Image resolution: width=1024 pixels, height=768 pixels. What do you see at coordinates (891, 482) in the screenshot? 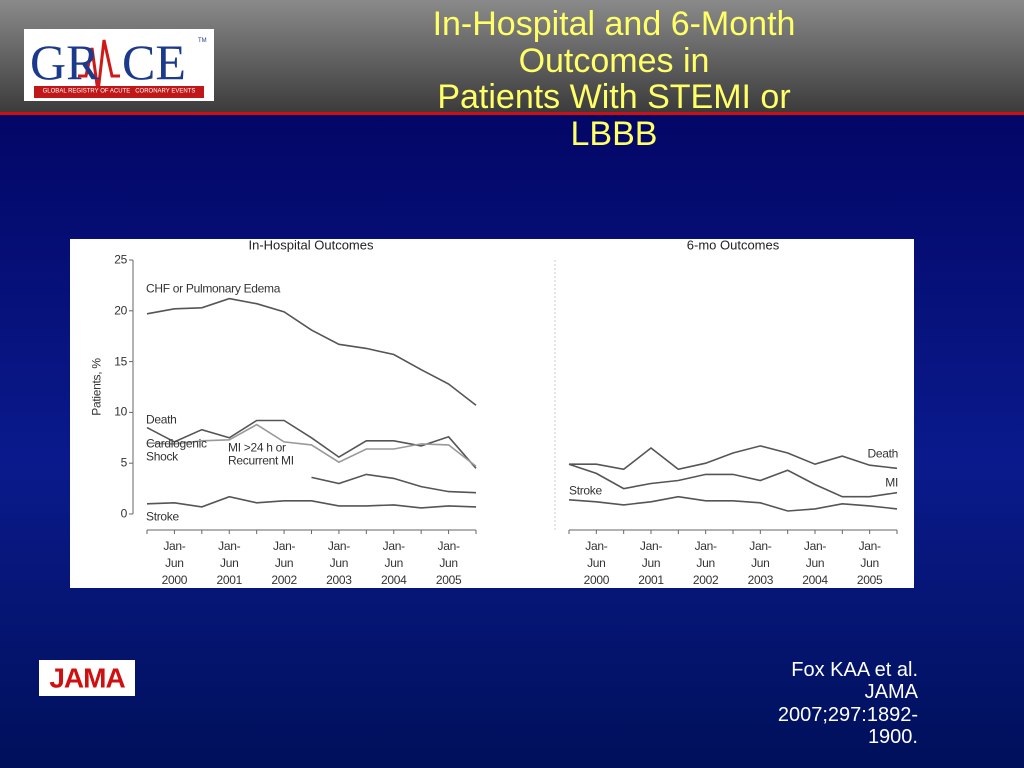
I see `series-label: MI` at bounding box center [891, 482].